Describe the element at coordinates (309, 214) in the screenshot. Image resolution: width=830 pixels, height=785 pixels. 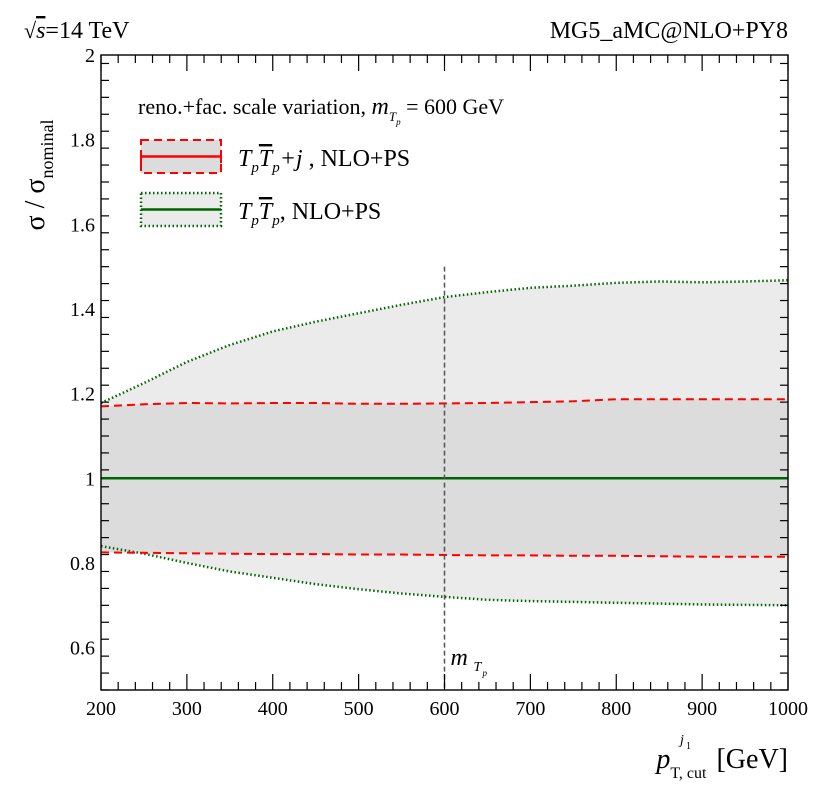
I see `legend-label-ttbar: TpTp, NLO+PS` at that location.